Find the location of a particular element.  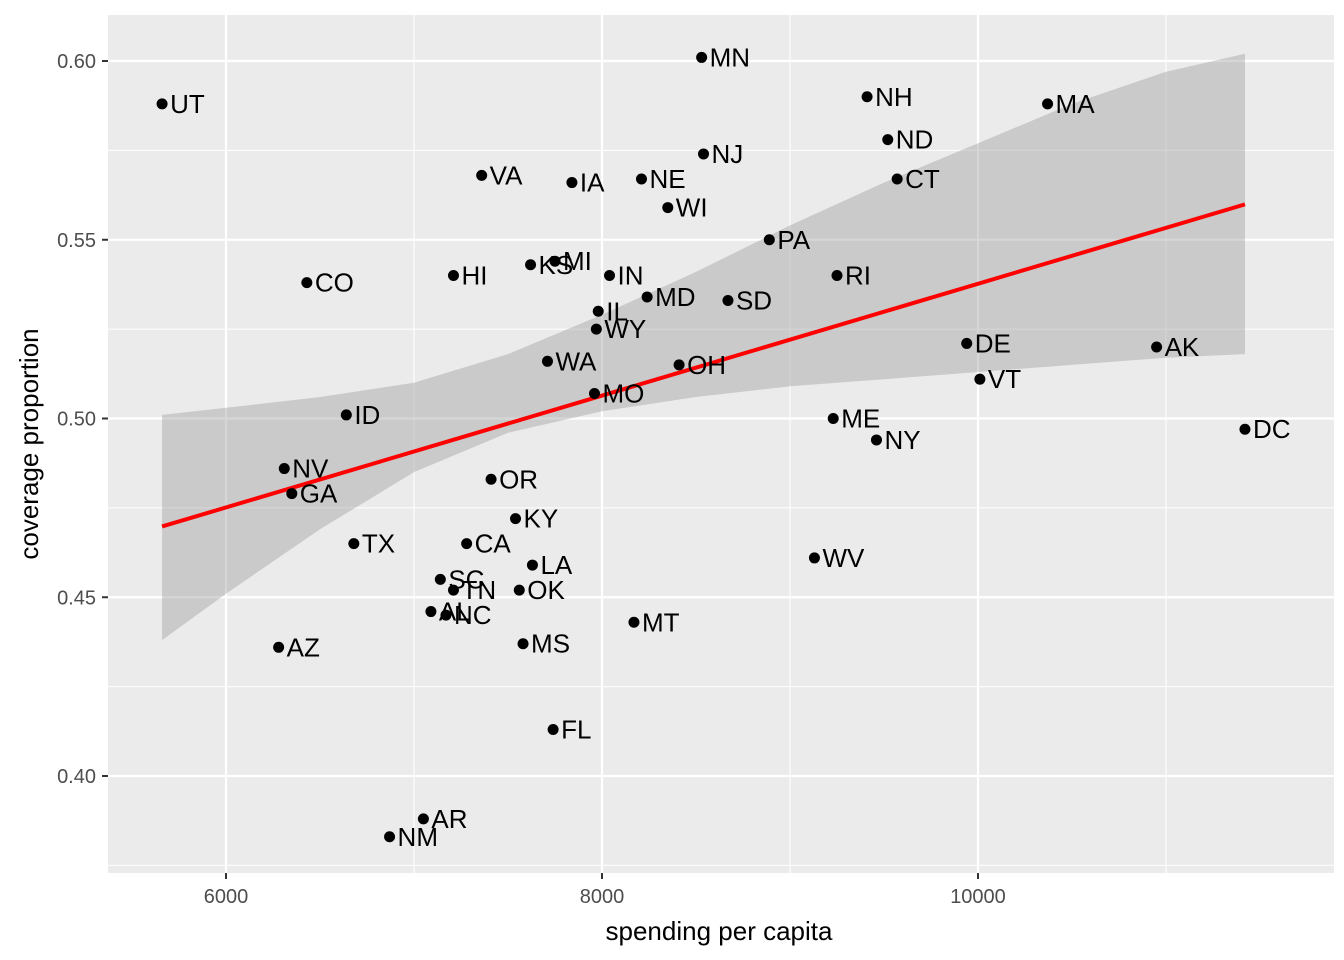

point-label-or: OR is located at coordinates (518, 479).